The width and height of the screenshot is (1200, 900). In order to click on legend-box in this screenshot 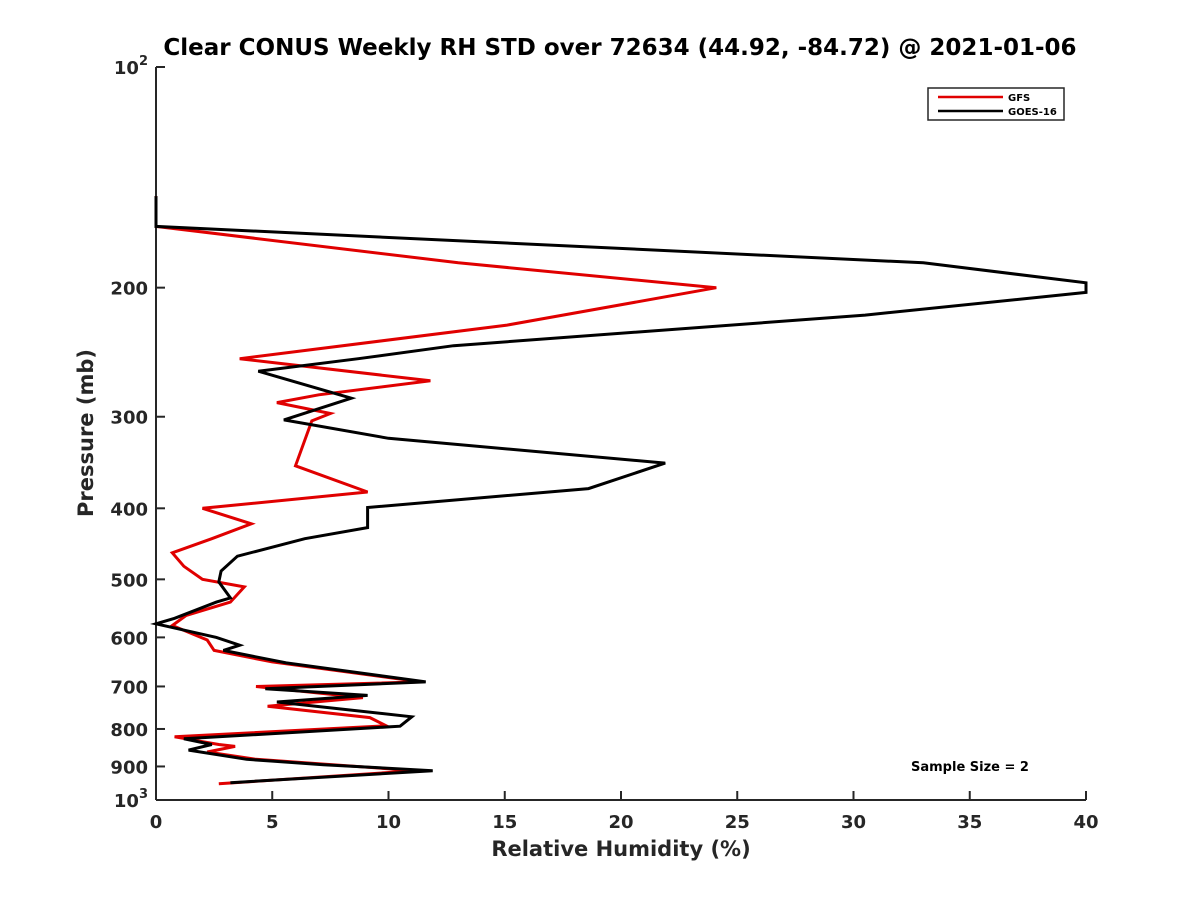, I will do `click(996, 104)`.